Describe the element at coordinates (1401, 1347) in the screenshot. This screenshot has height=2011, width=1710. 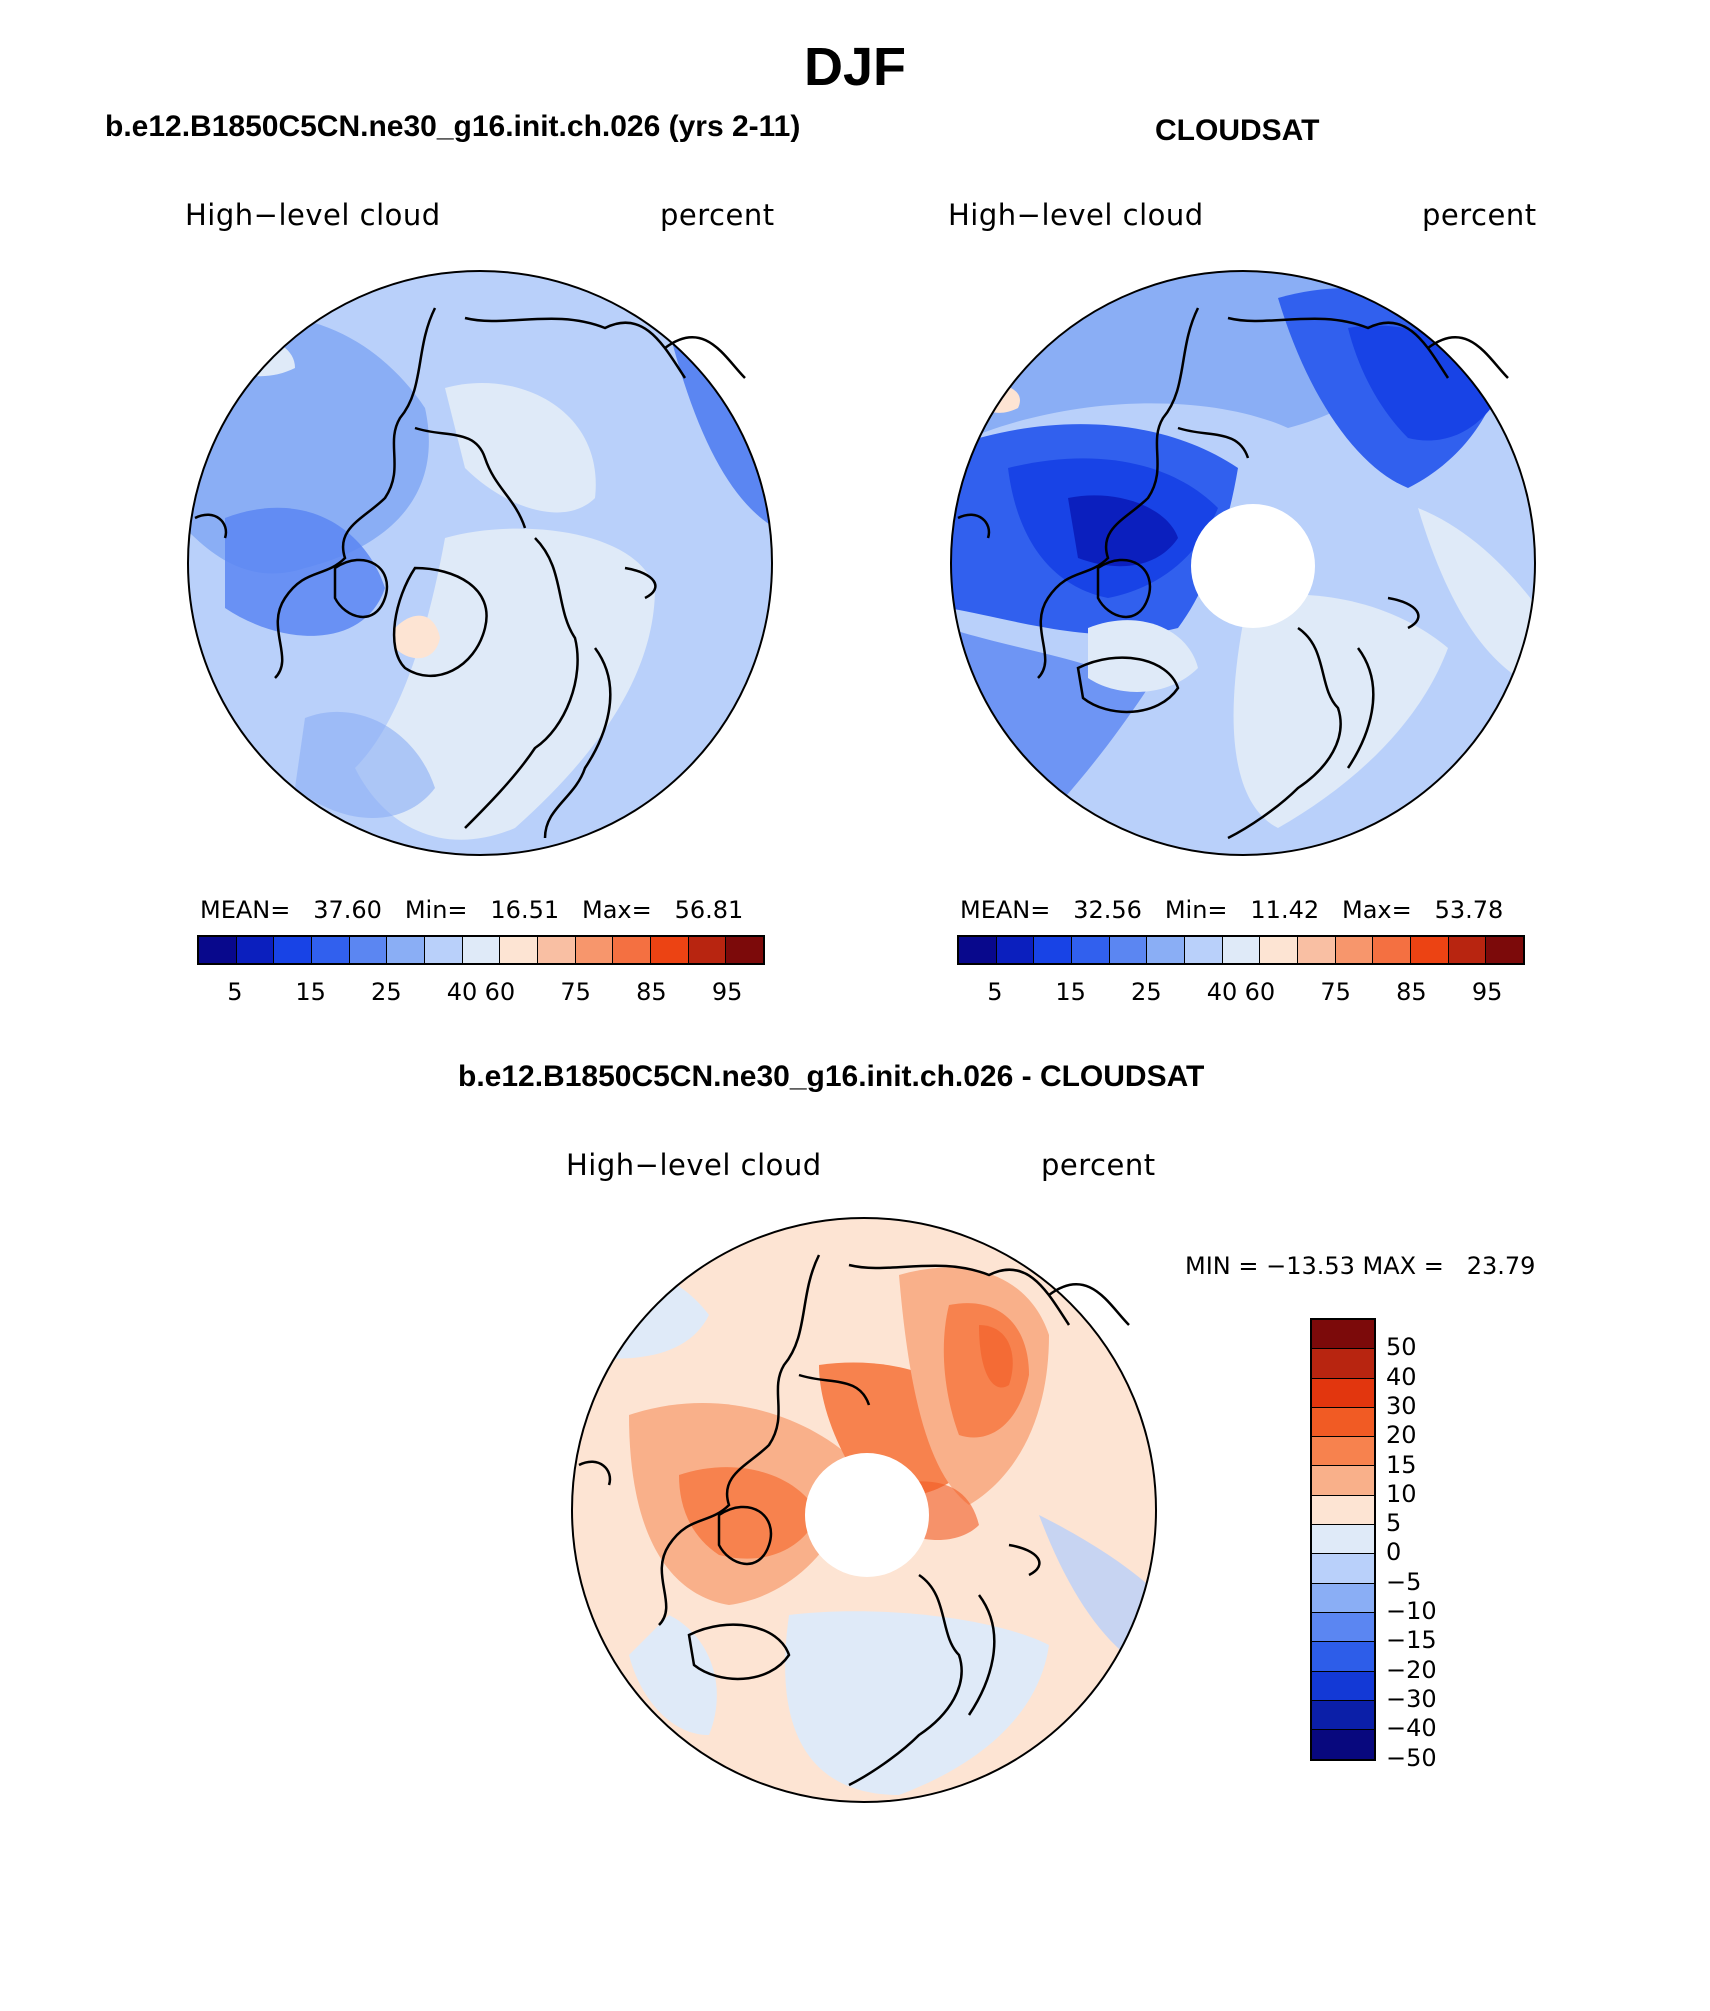
I see `colorbar-tick-label: 50` at that location.